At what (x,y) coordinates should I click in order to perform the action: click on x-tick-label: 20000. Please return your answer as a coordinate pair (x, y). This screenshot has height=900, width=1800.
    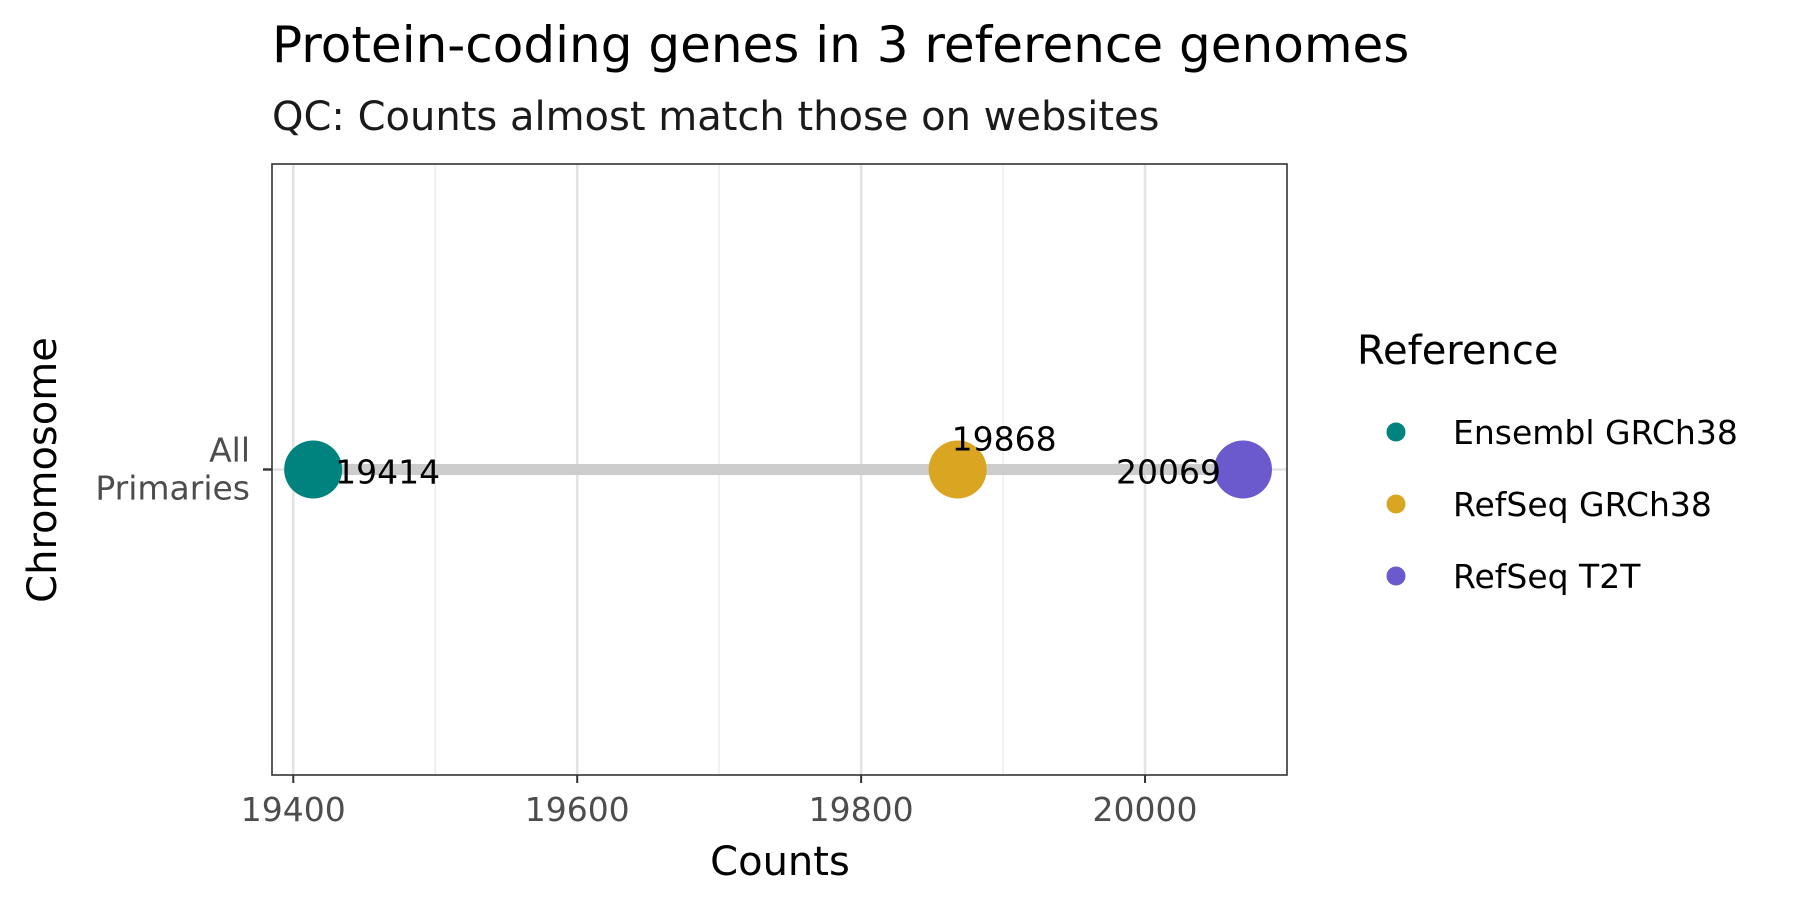
    Looking at the image, I should click on (1145, 809).